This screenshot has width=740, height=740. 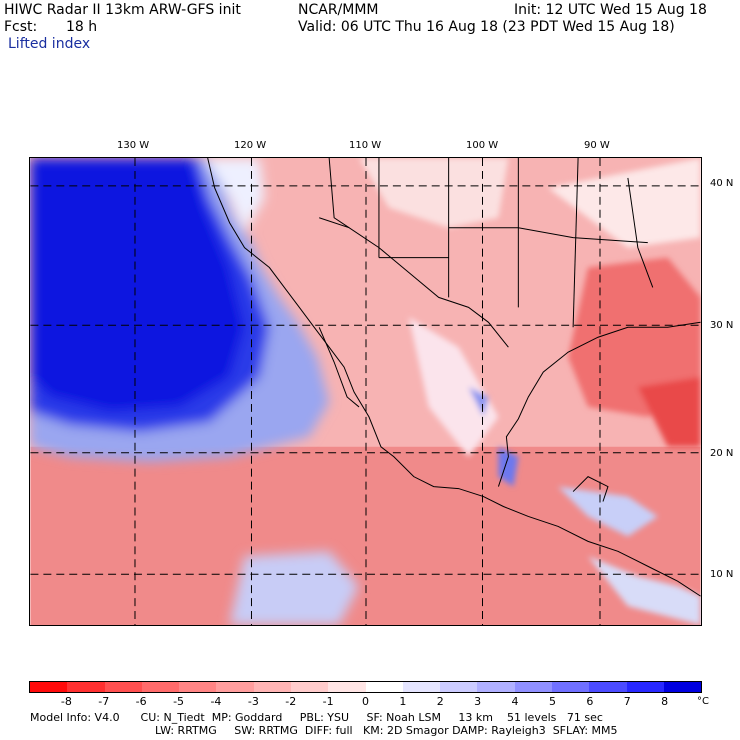 I want to click on lon-label-90w: 90 W, so click(x=597, y=145).